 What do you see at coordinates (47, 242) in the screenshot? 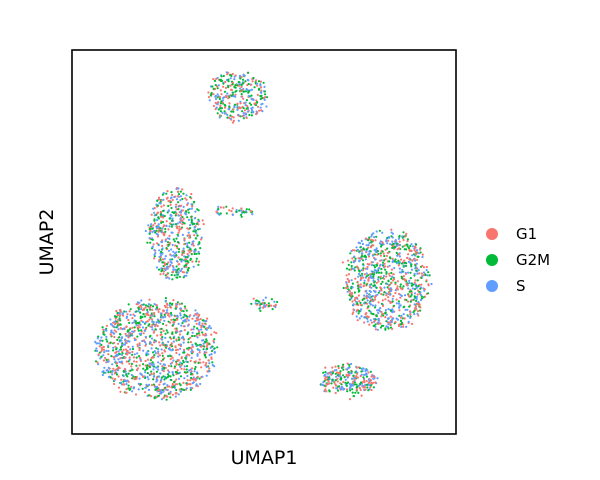
I see `y-axis-label: UMAP2` at bounding box center [47, 242].